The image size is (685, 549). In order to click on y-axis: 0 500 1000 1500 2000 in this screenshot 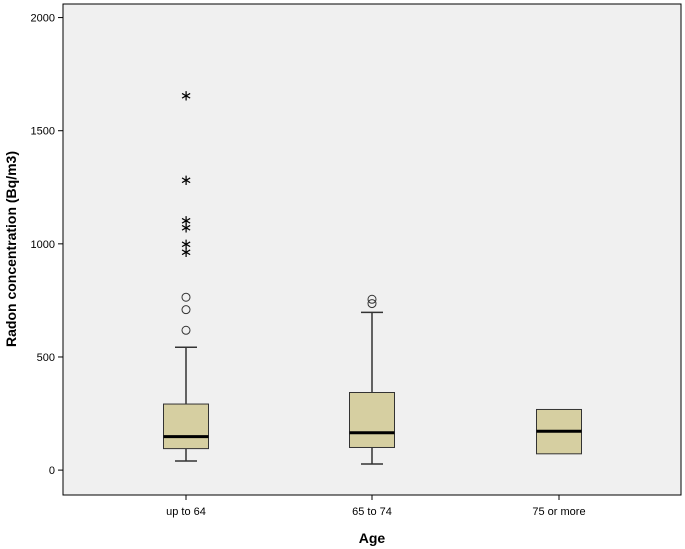, I will do `click(47, 245)`.